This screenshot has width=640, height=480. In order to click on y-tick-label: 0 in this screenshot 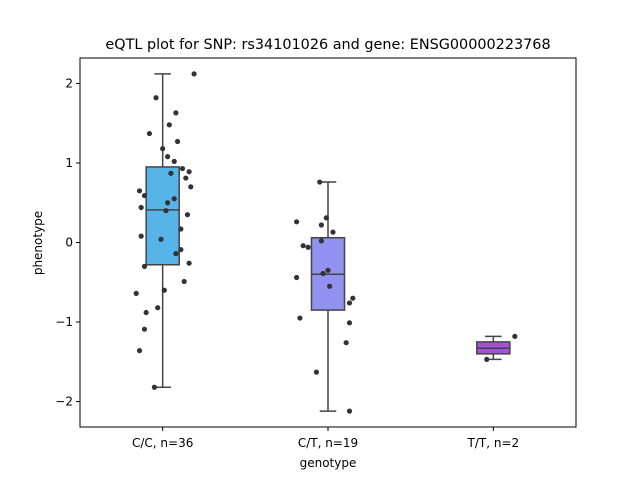, I will do `click(69, 243)`.